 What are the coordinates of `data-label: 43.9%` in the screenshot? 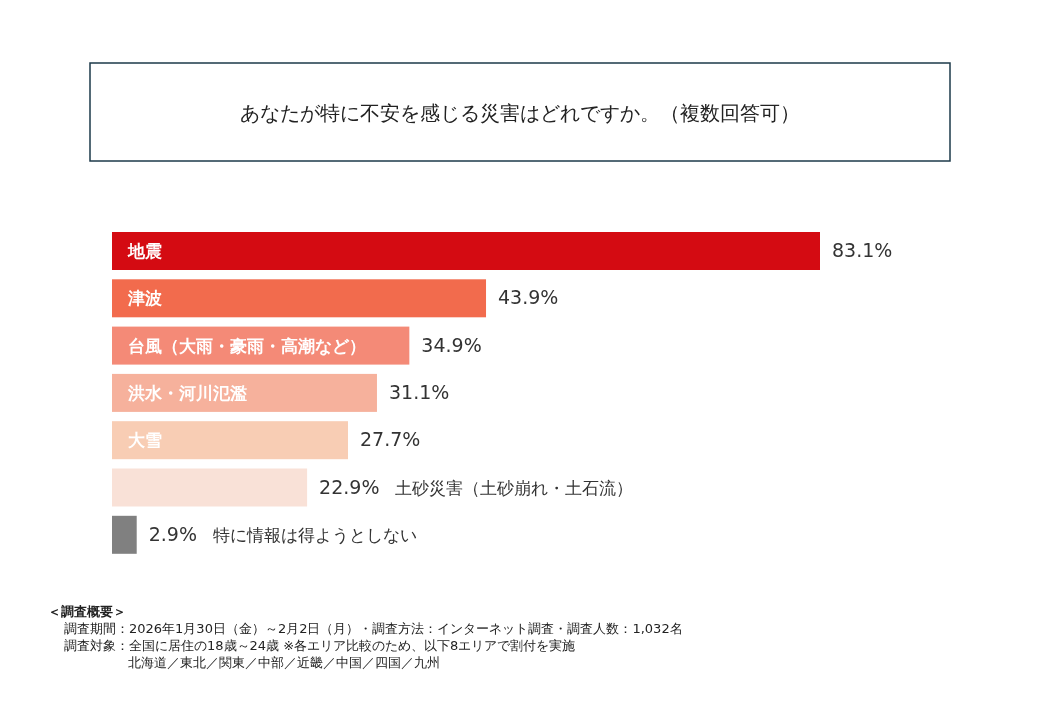 It's located at (528, 297).